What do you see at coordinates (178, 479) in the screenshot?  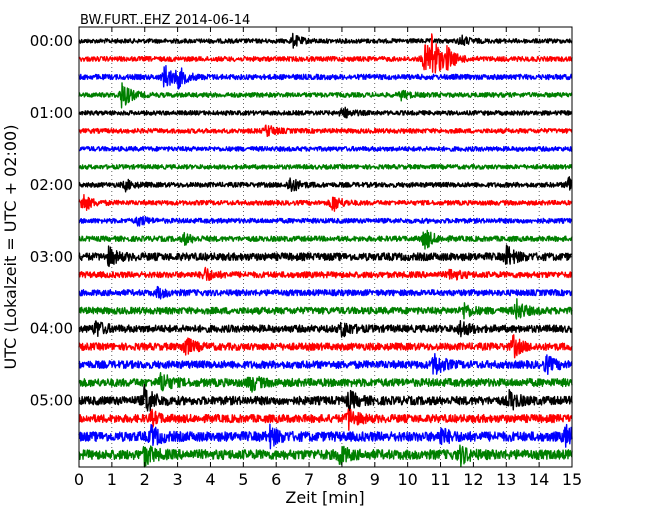 I see `x-tick-label: 3` at bounding box center [178, 479].